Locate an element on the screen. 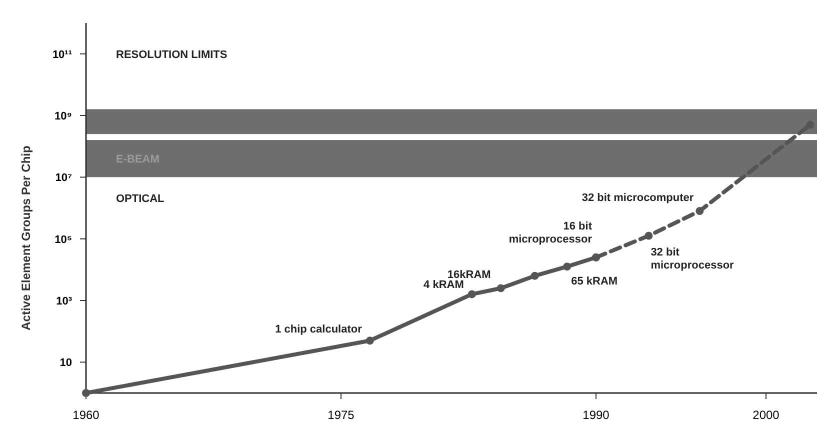 The image size is (819, 425). annotation: 16kRAM is located at coordinates (469, 275).